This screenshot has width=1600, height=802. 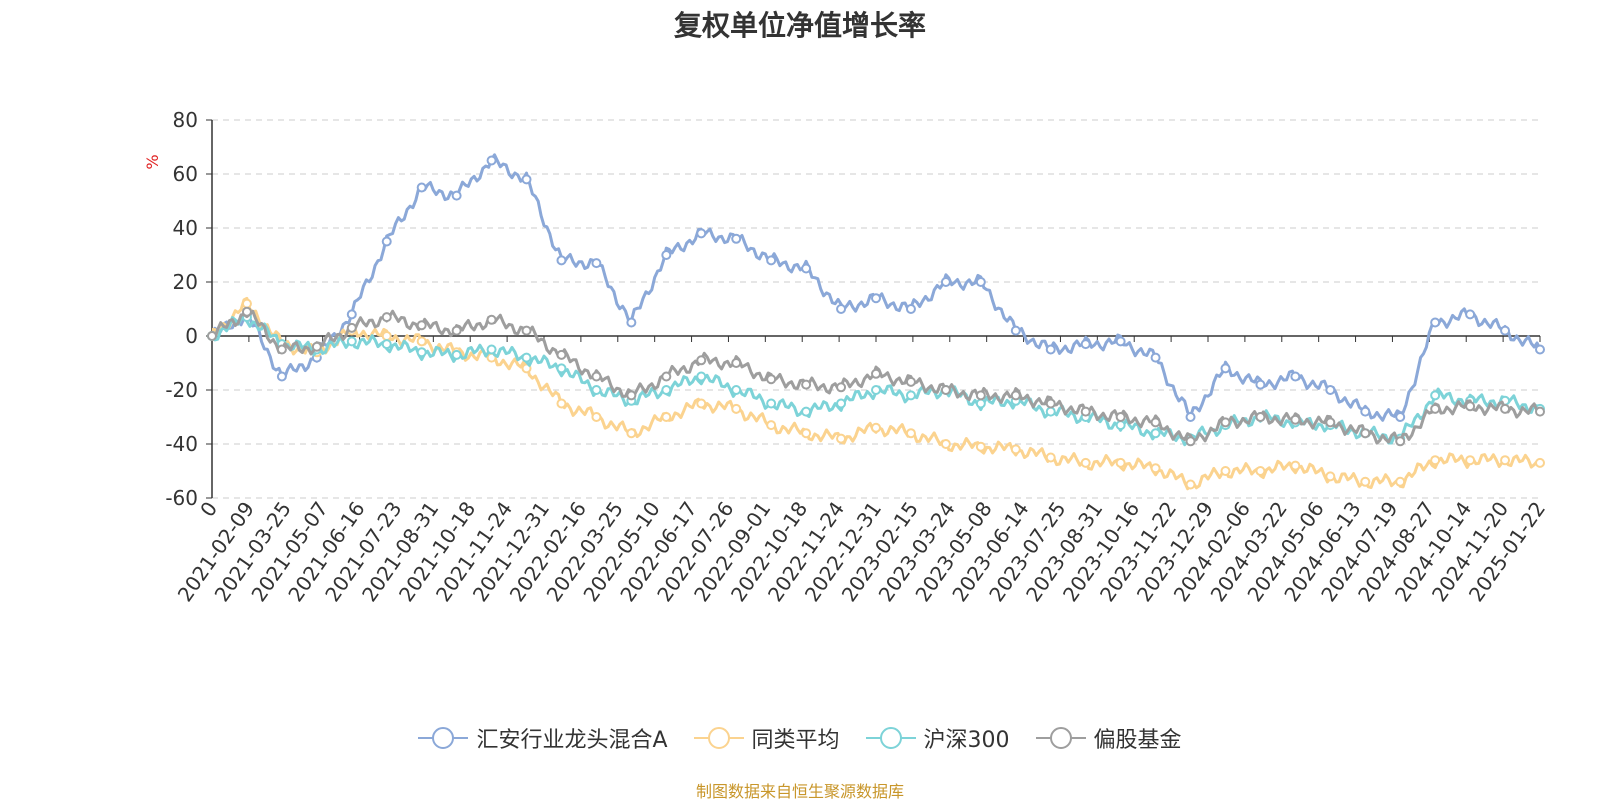 I want to click on legend-item: 同类平均, so click(x=766, y=738).